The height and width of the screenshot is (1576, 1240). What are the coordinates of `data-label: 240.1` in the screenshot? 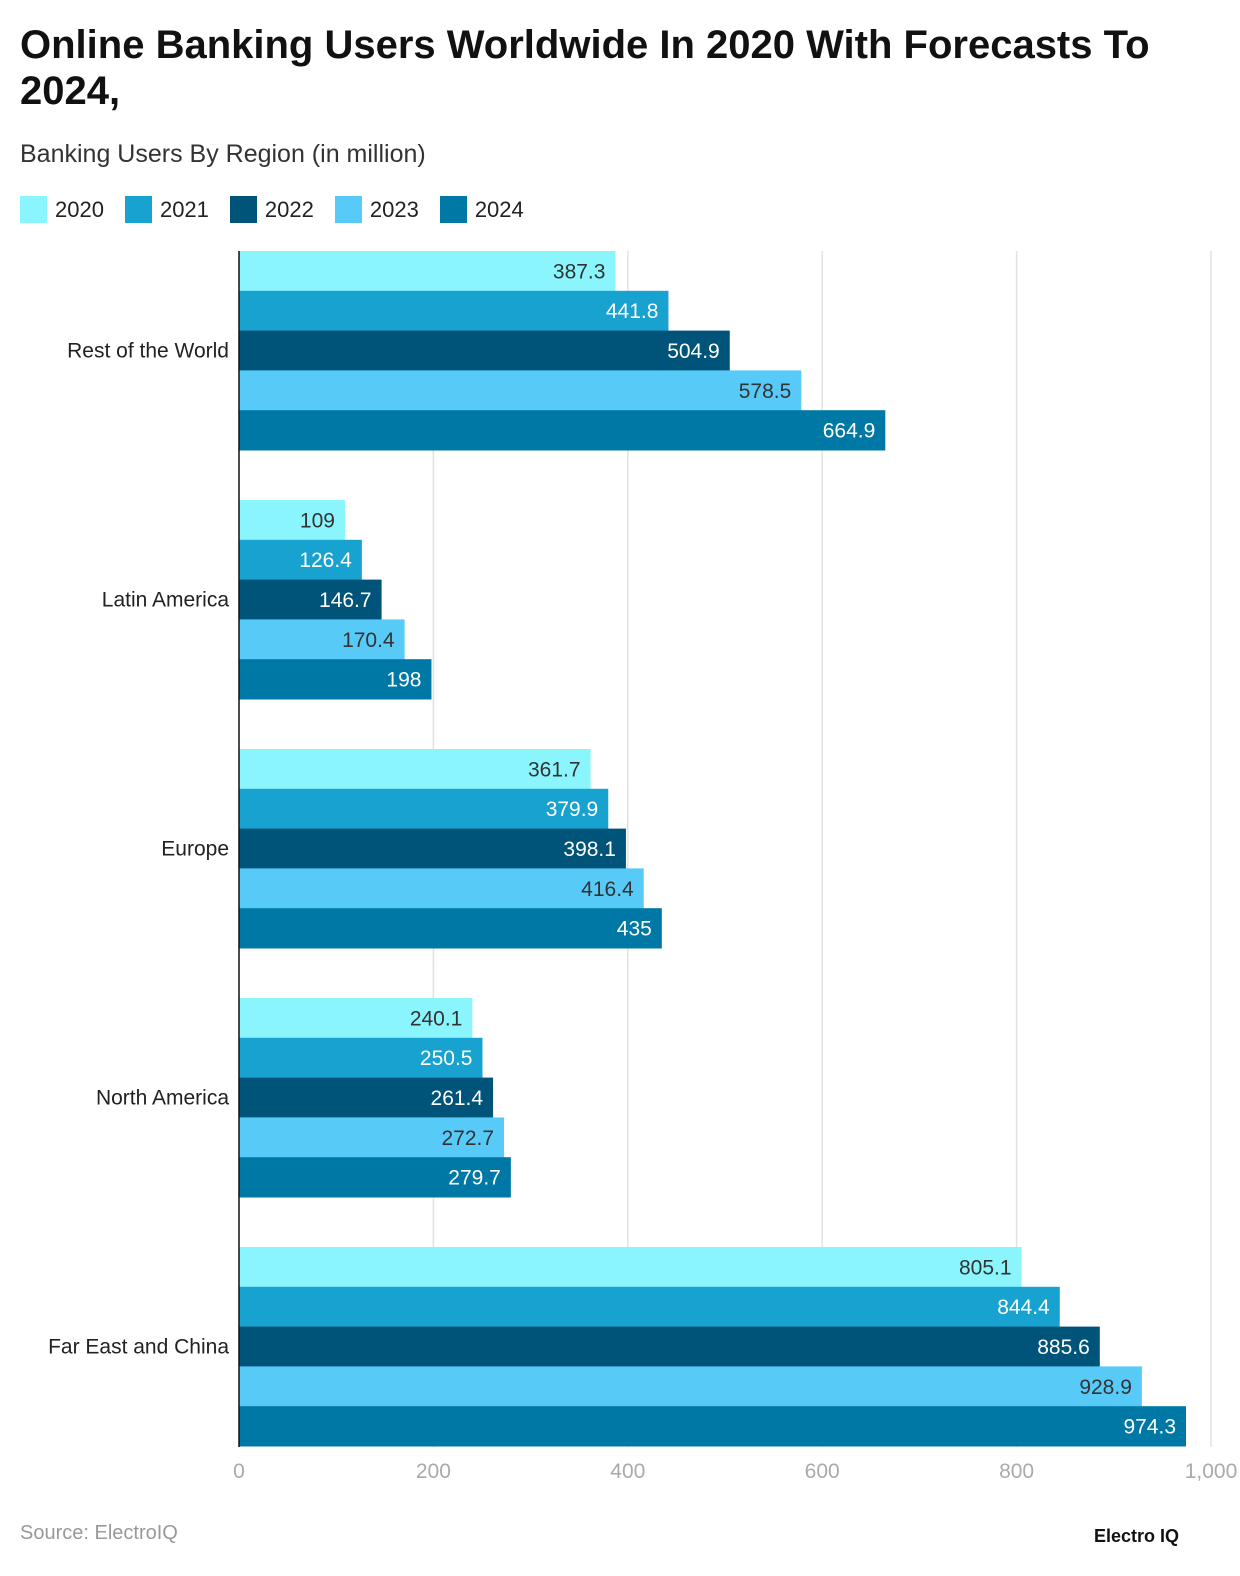 It's located at (436, 1018).